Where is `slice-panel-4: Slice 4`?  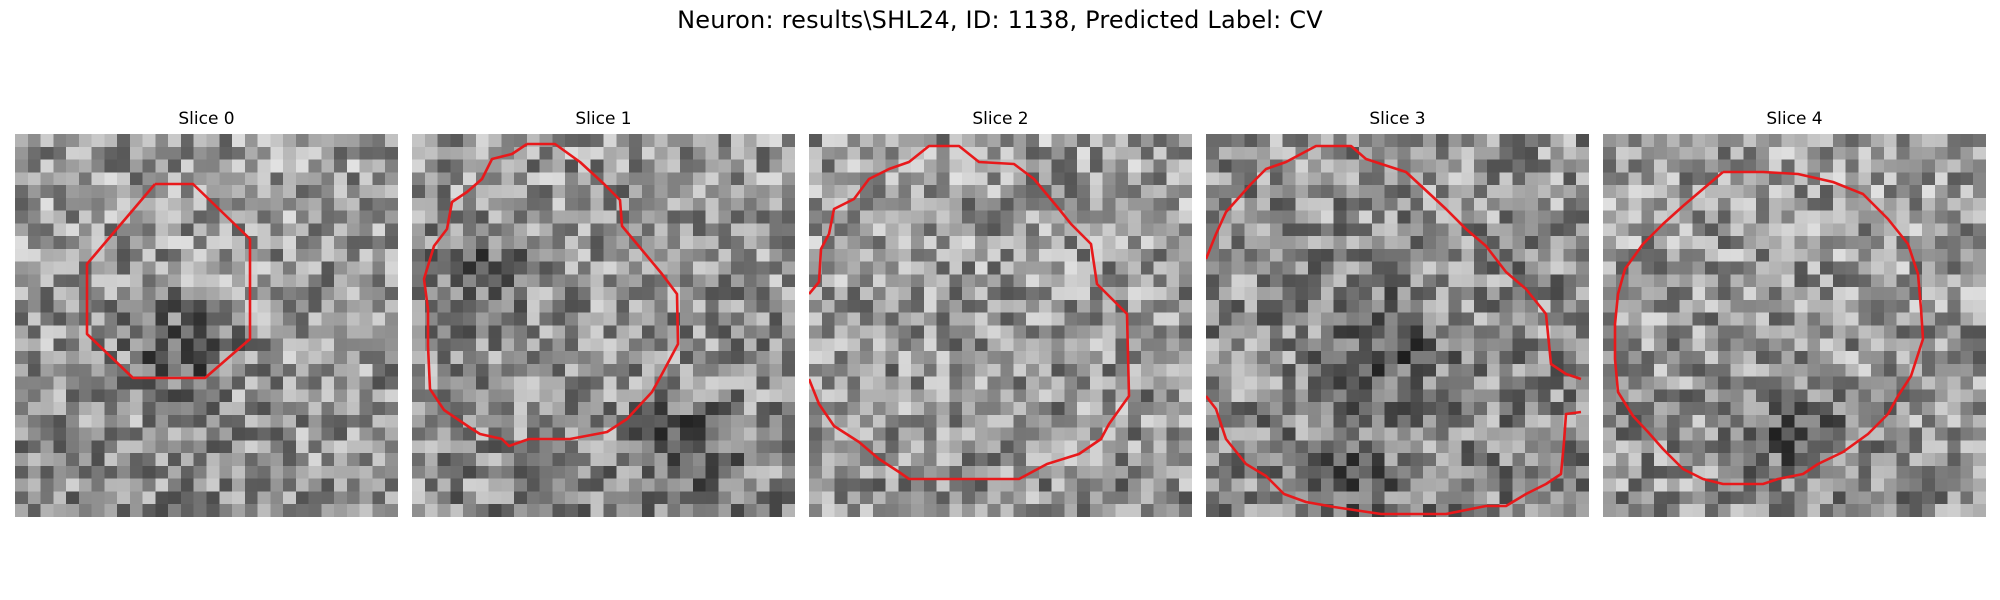 slice-panel-4: Slice 4 is located at coordinates (1794, 312).